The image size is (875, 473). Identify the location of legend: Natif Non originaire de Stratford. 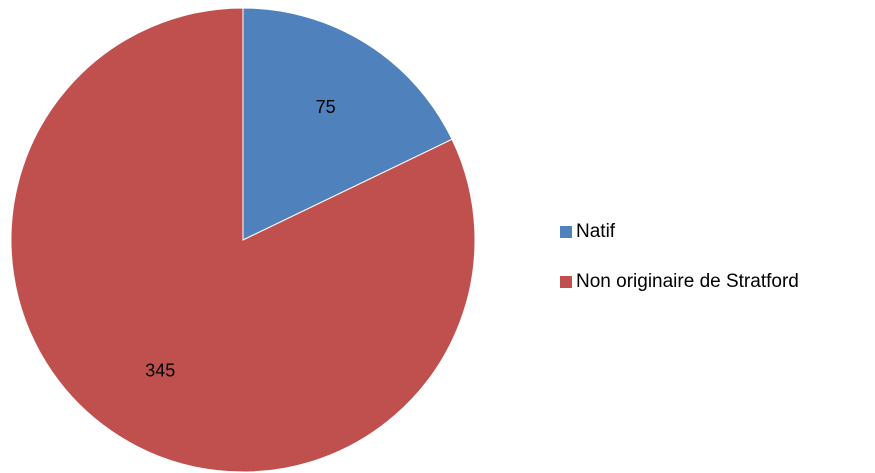
(679, 256).